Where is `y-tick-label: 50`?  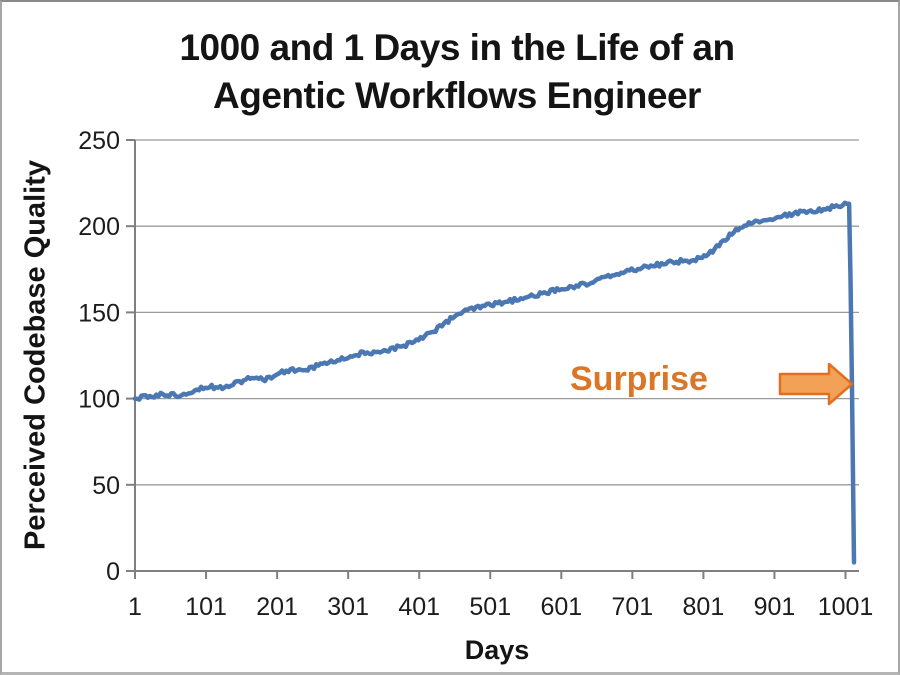 y-tick-label: 50 is located at coordinates (106, 486).